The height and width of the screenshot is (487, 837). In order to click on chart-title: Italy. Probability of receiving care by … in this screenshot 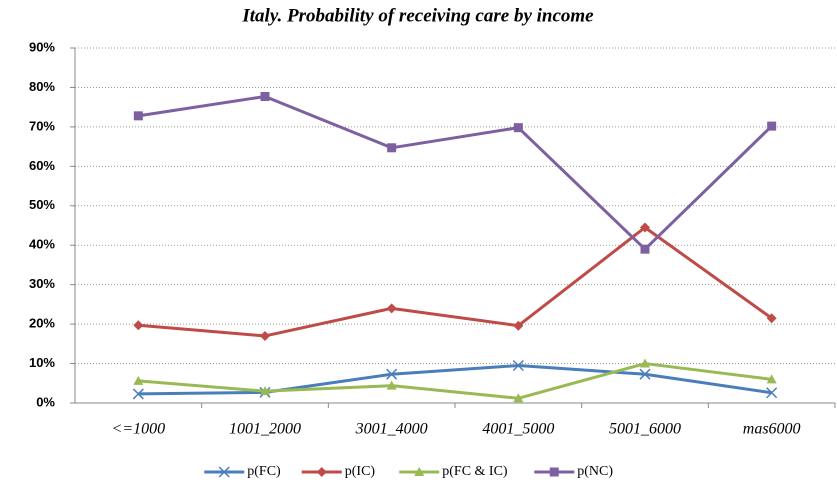, I will do `click(417, 15)`.